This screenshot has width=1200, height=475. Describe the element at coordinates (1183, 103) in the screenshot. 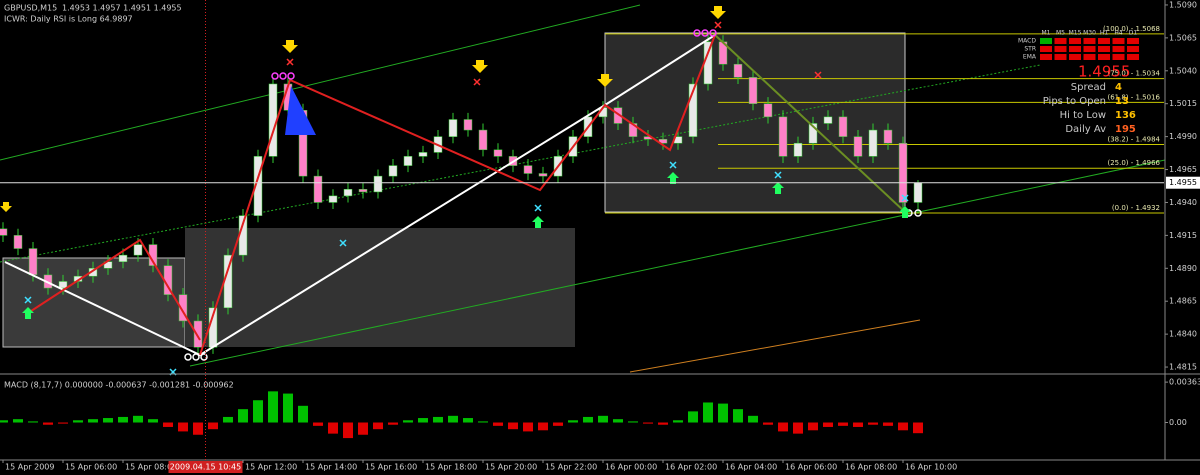

I see `y-tick-label: 1.5015` at that location.